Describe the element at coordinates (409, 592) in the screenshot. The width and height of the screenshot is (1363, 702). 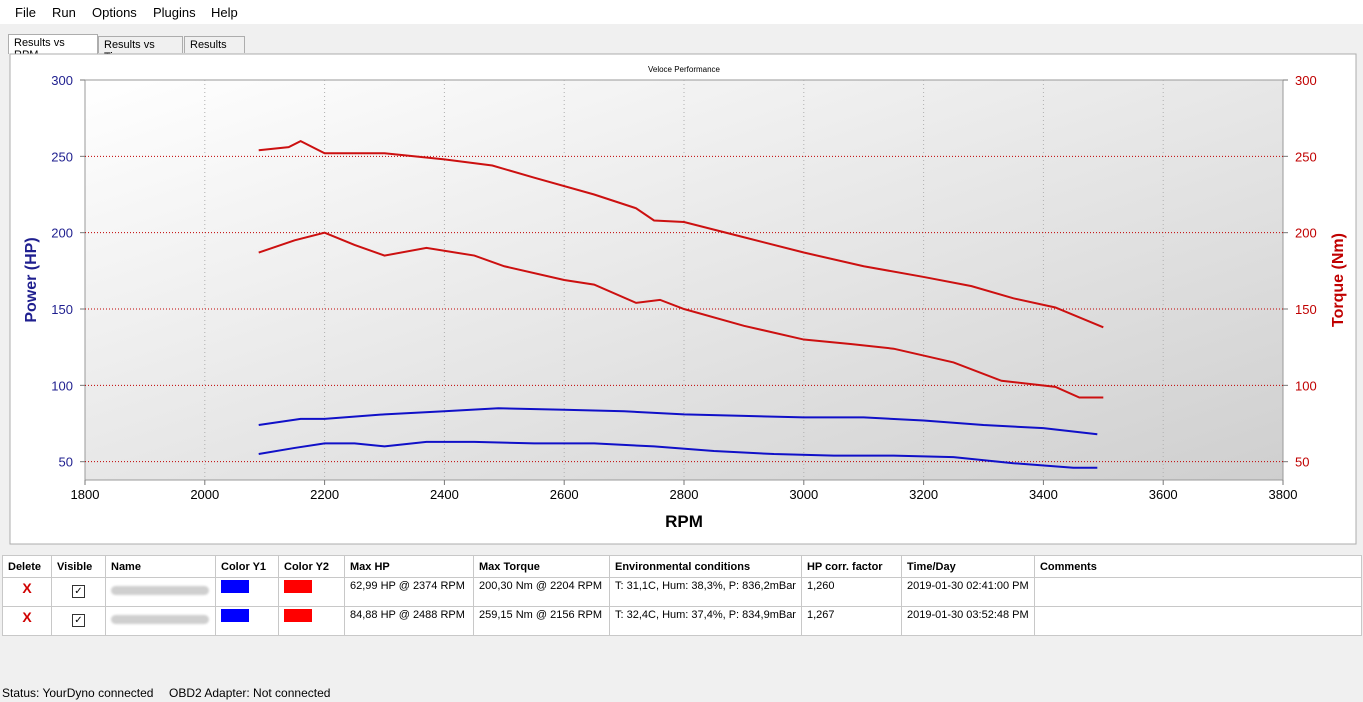
I see `cell-max-hp: 62,99 HP @ 2374 RPM` at that location.